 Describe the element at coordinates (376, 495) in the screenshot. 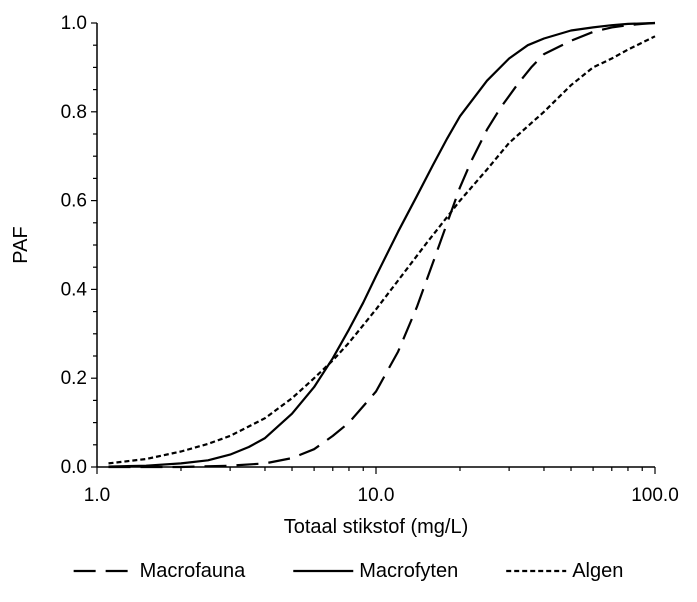

I see `x-tick-label: 10.0` at that location.